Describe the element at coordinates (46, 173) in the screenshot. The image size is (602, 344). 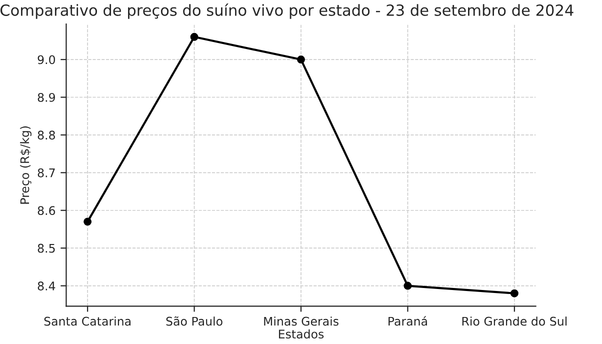
I see `y-tick-label: 8.7` at that location.